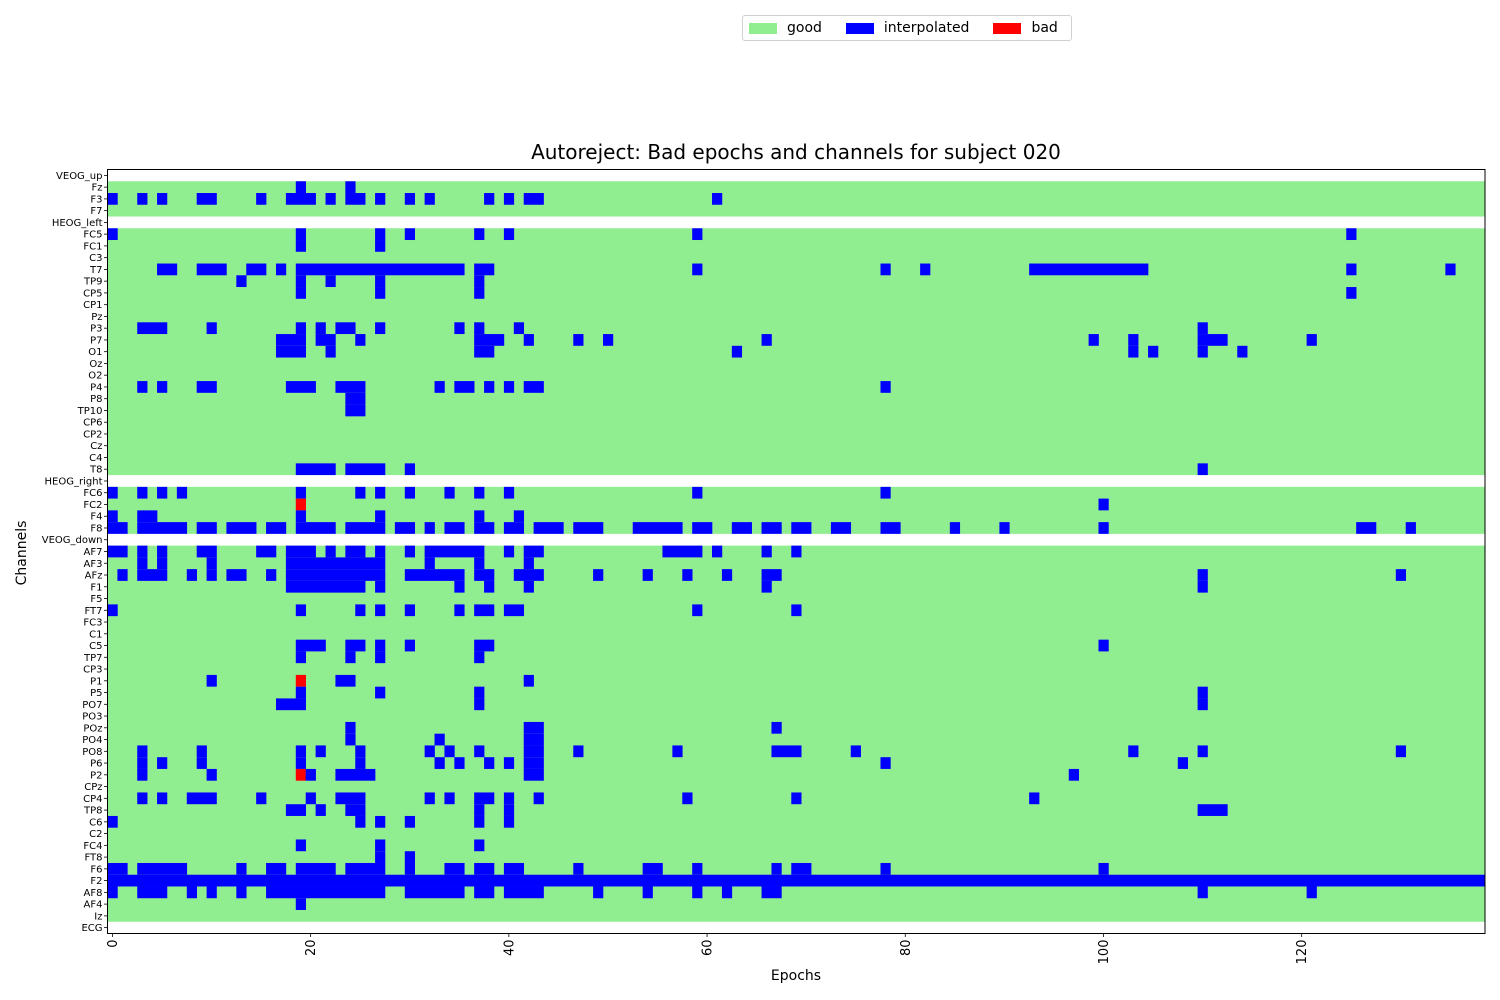 The width and height of the screenshot is (1500, 1000). What do you see at coordinates (96, 188) in the screenshot?
I see `y-tick-label: Fz` at bounding box center [96, 188].